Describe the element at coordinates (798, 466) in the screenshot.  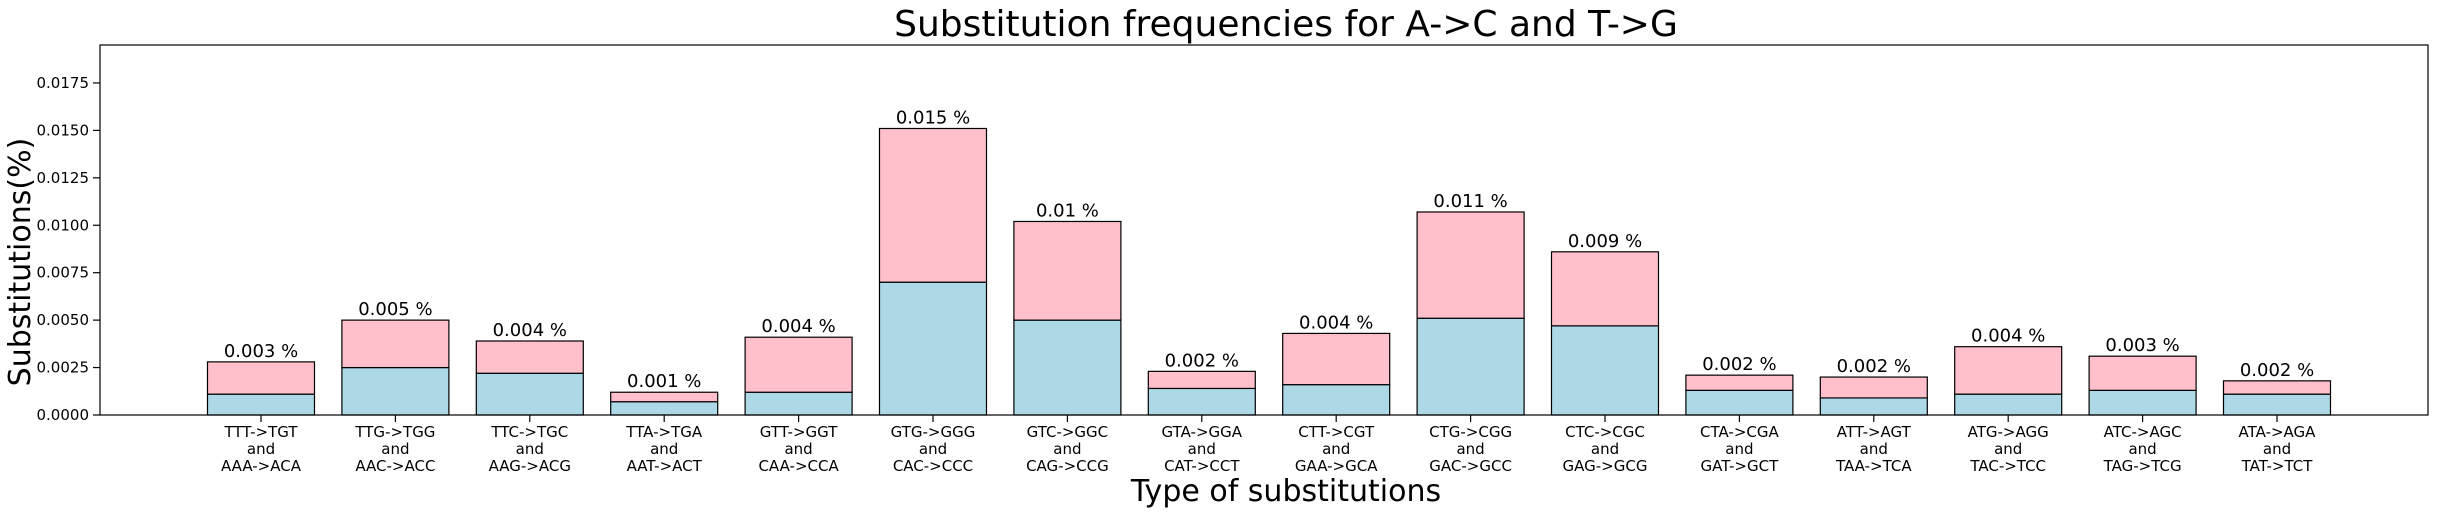
I see `x-tick-label: CAA->CCA` at that location.